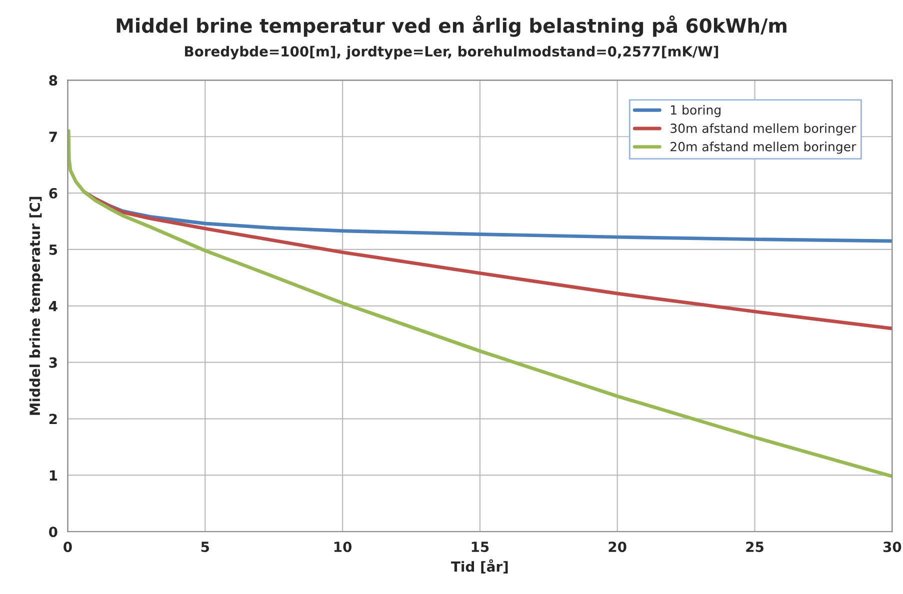 Image resolution: width=903 pixels, height=594 pixels. Describe the element at coordinates (480, 547) in the screenshot. I see `x-tick-label: 15` at that location.